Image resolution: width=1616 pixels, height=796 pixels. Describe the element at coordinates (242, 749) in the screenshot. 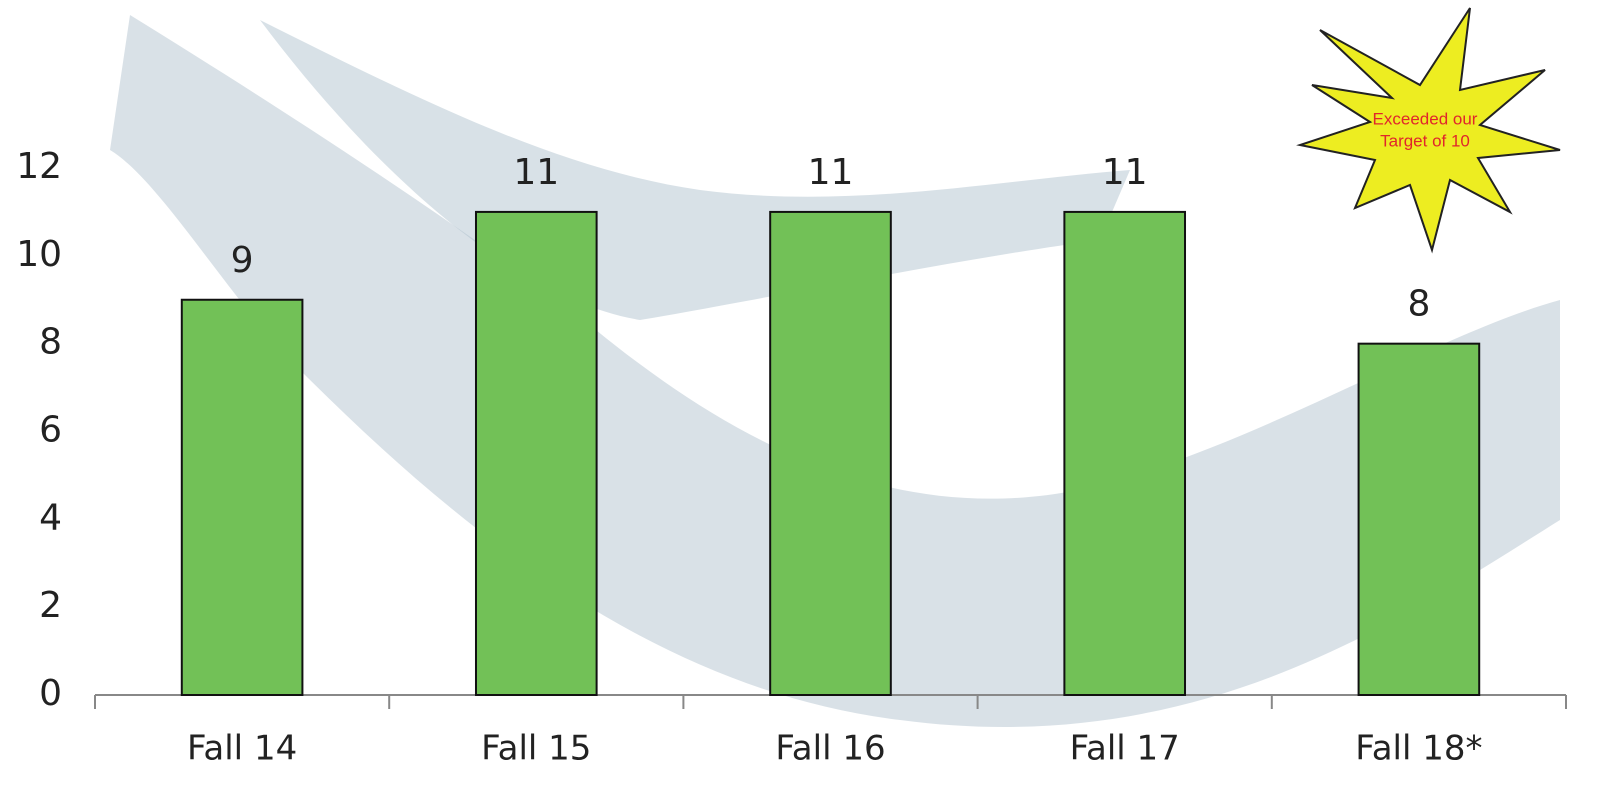

I see `x-tick-label: Fall 14` at that location.